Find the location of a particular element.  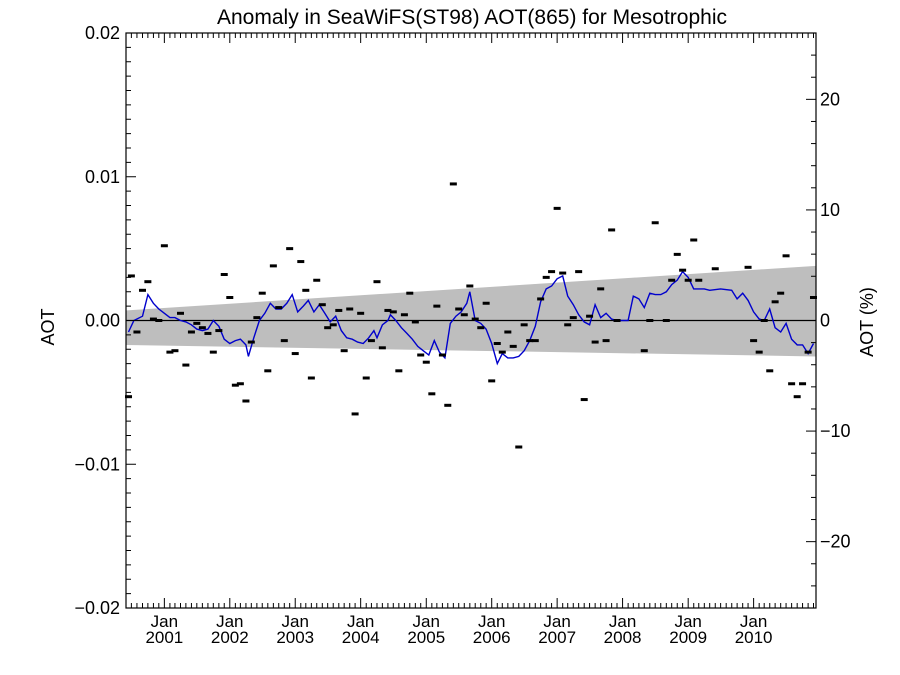

right-y-axis: −20 −10 0 10 20 is located at coordinates (828, 320).